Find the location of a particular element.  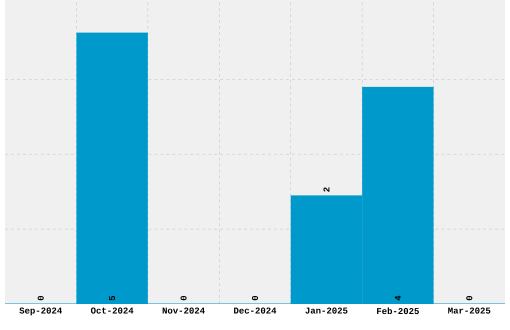

x-tick-label: Sep-2024 is located at coordinates (40, 312).